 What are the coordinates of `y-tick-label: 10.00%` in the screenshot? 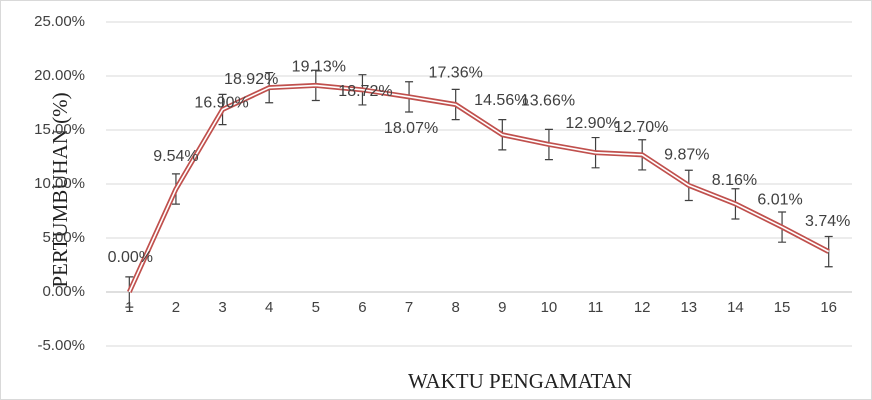 It's located at (59, 183).